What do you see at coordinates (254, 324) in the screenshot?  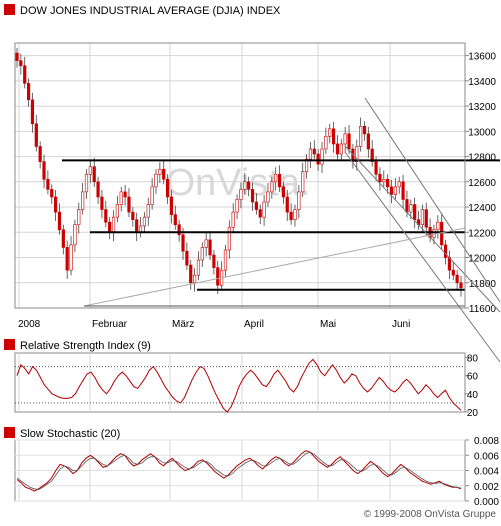 I see `month-label: April` at bounding box center [254, 324].